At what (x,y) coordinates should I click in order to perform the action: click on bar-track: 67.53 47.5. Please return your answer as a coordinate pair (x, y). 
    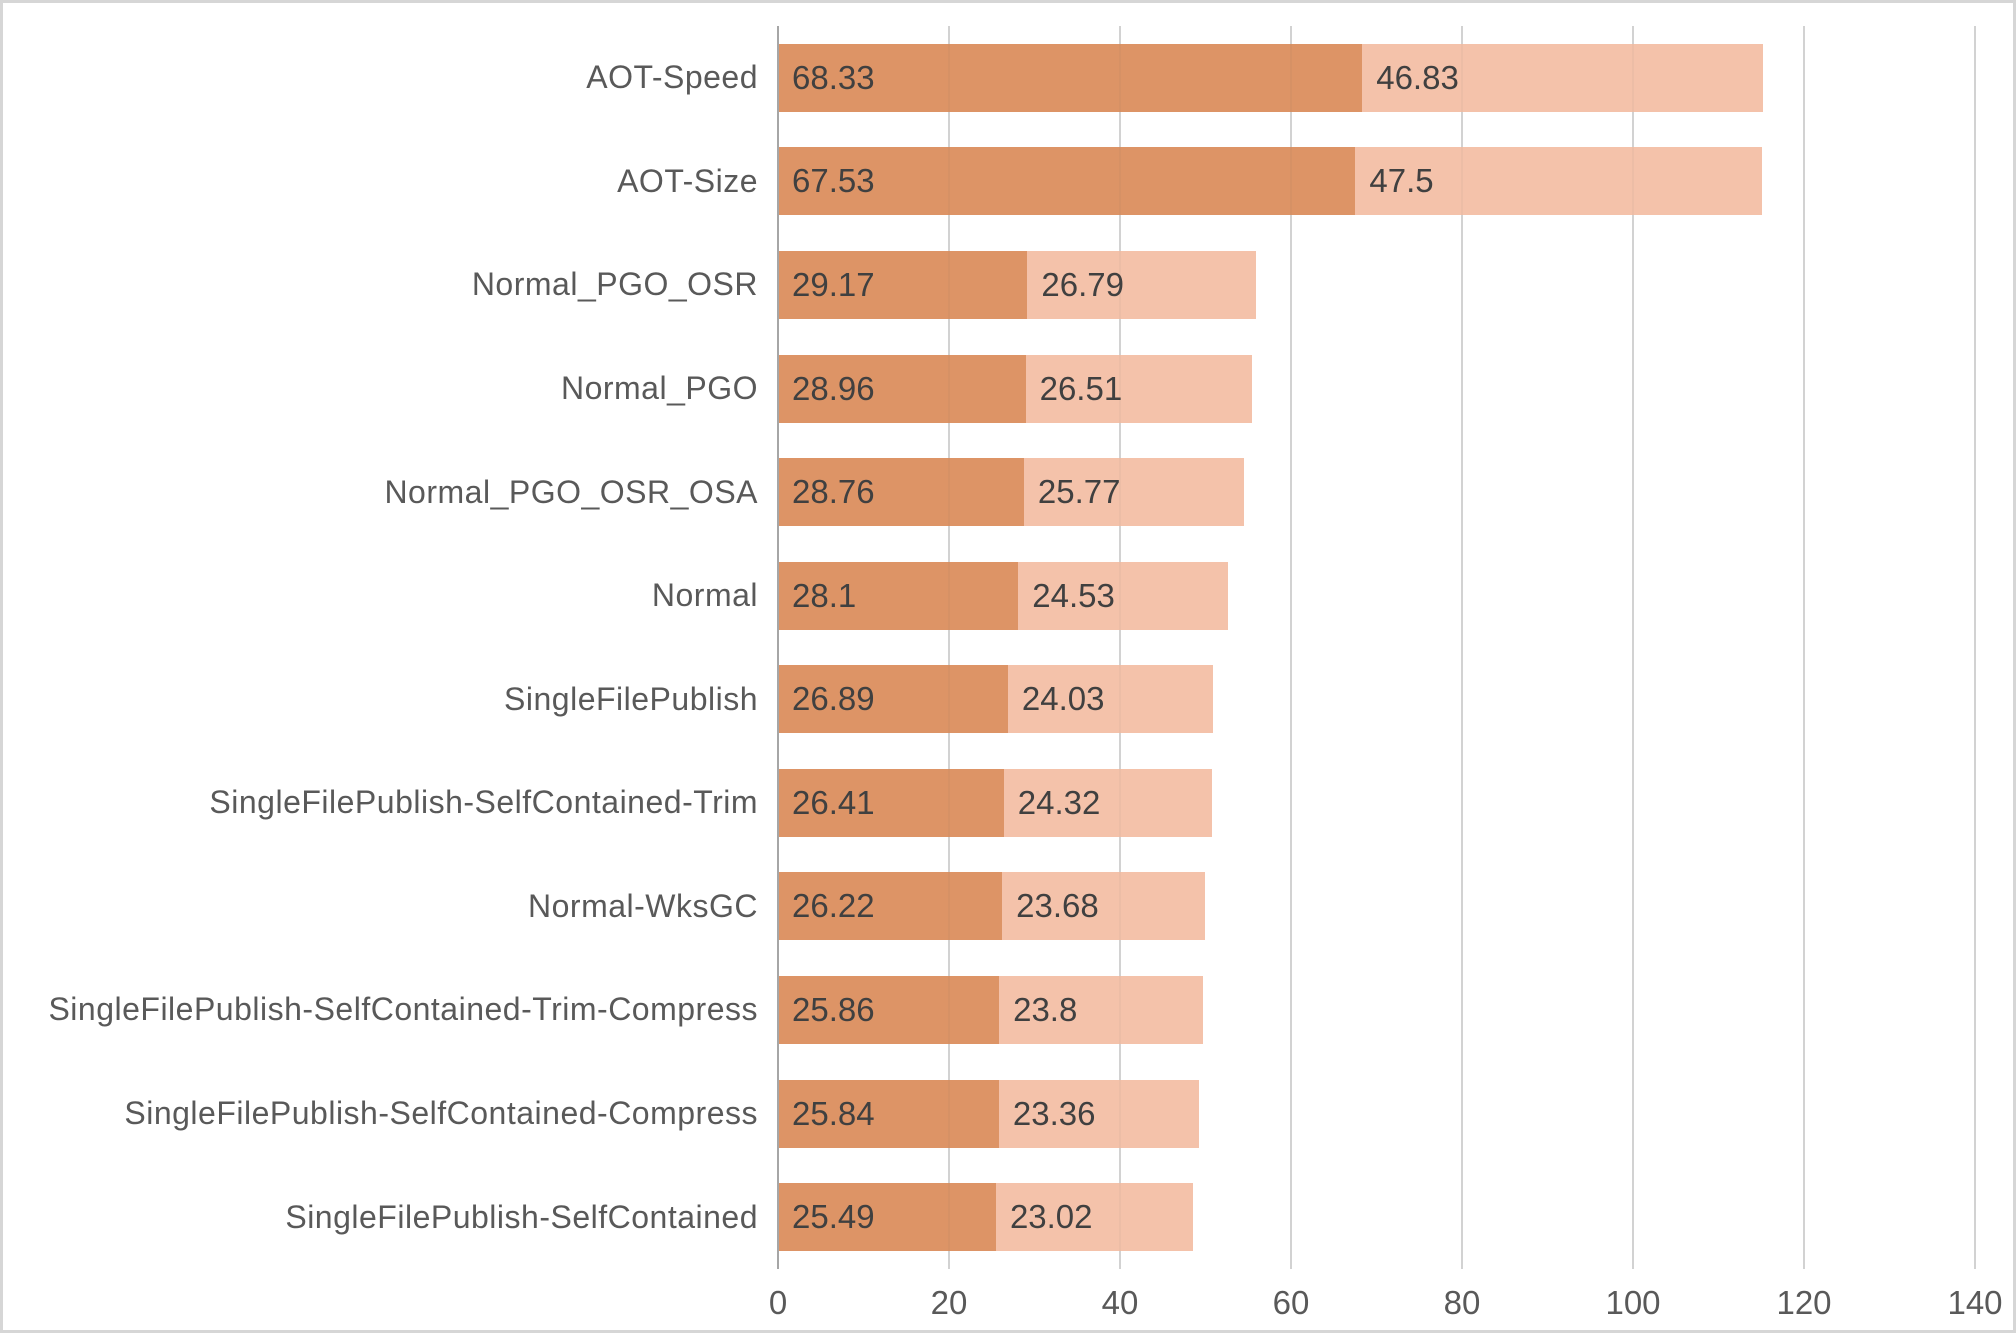
    Looking at the image, I should click on (1395, 181).